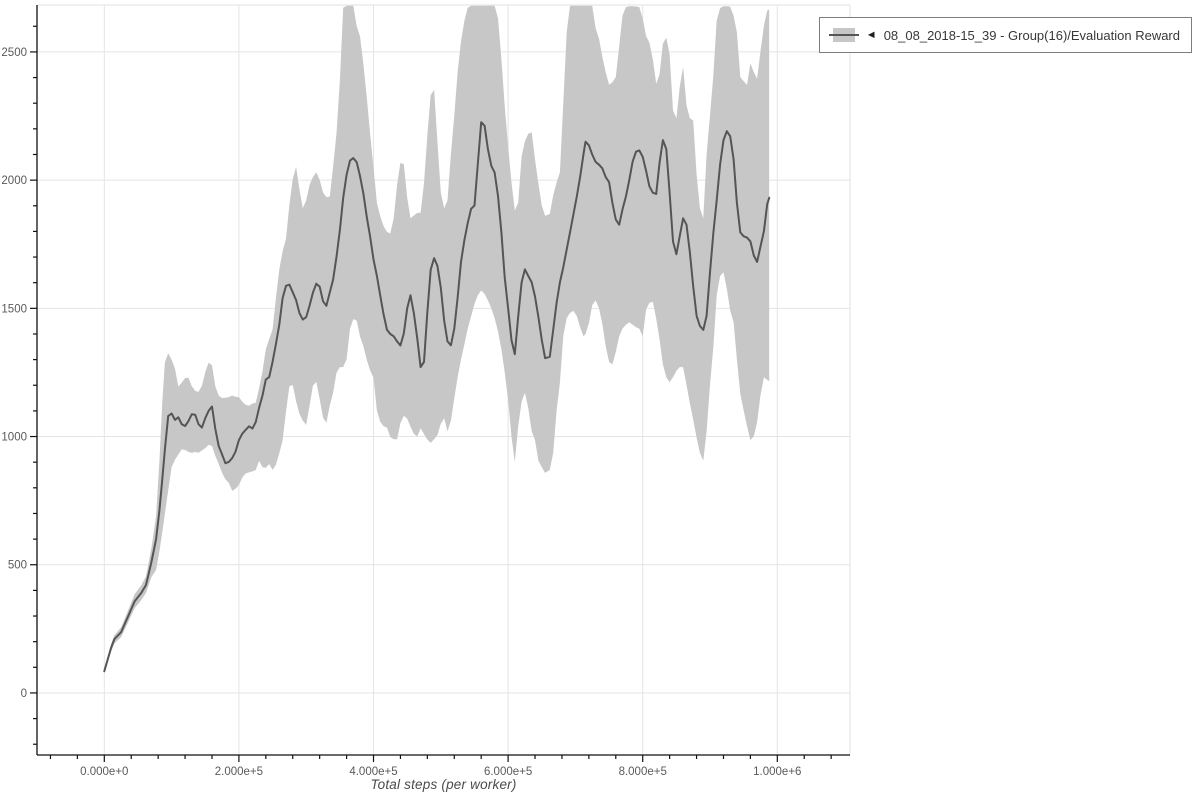 This screenshot has width=1200, height=800. Describe the element at coordinates (777, 772) in the screenshot. I see `x-tick-label: 1.000e+6` at that location.